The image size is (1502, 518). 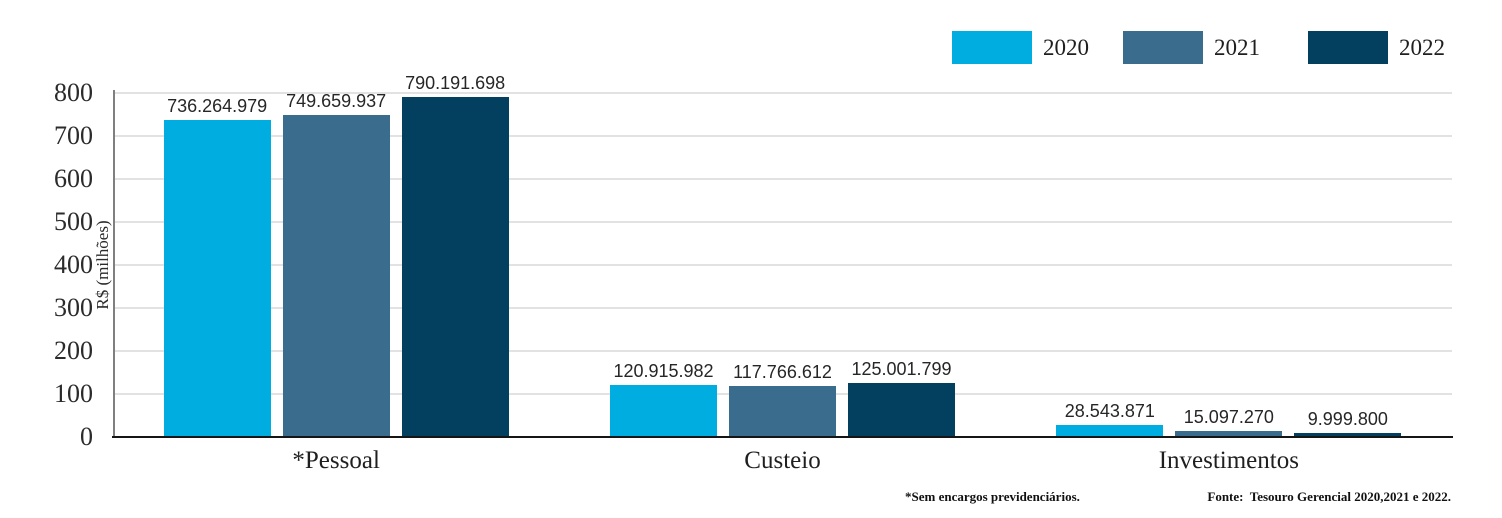 What do you see at coordinates (1237, 47) in the screenshot?
I see `legend-label: 2021` at bounding box center [1237, 47].